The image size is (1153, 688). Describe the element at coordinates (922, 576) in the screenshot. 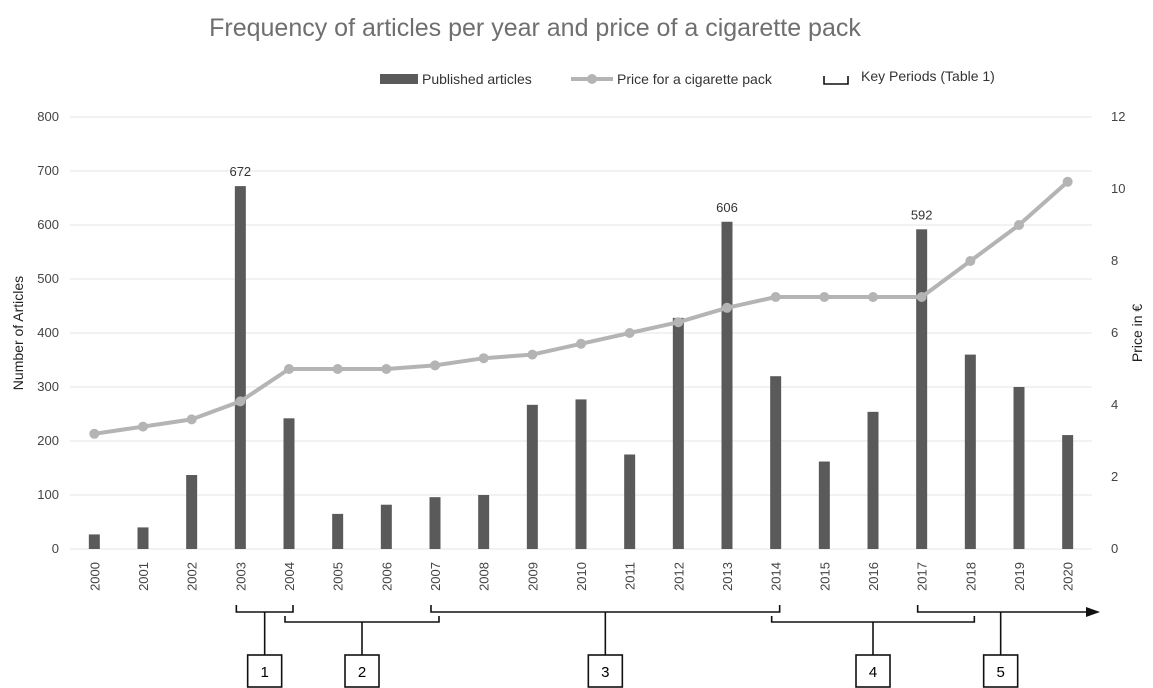

I see `x-tick-label: 2017` at that location.